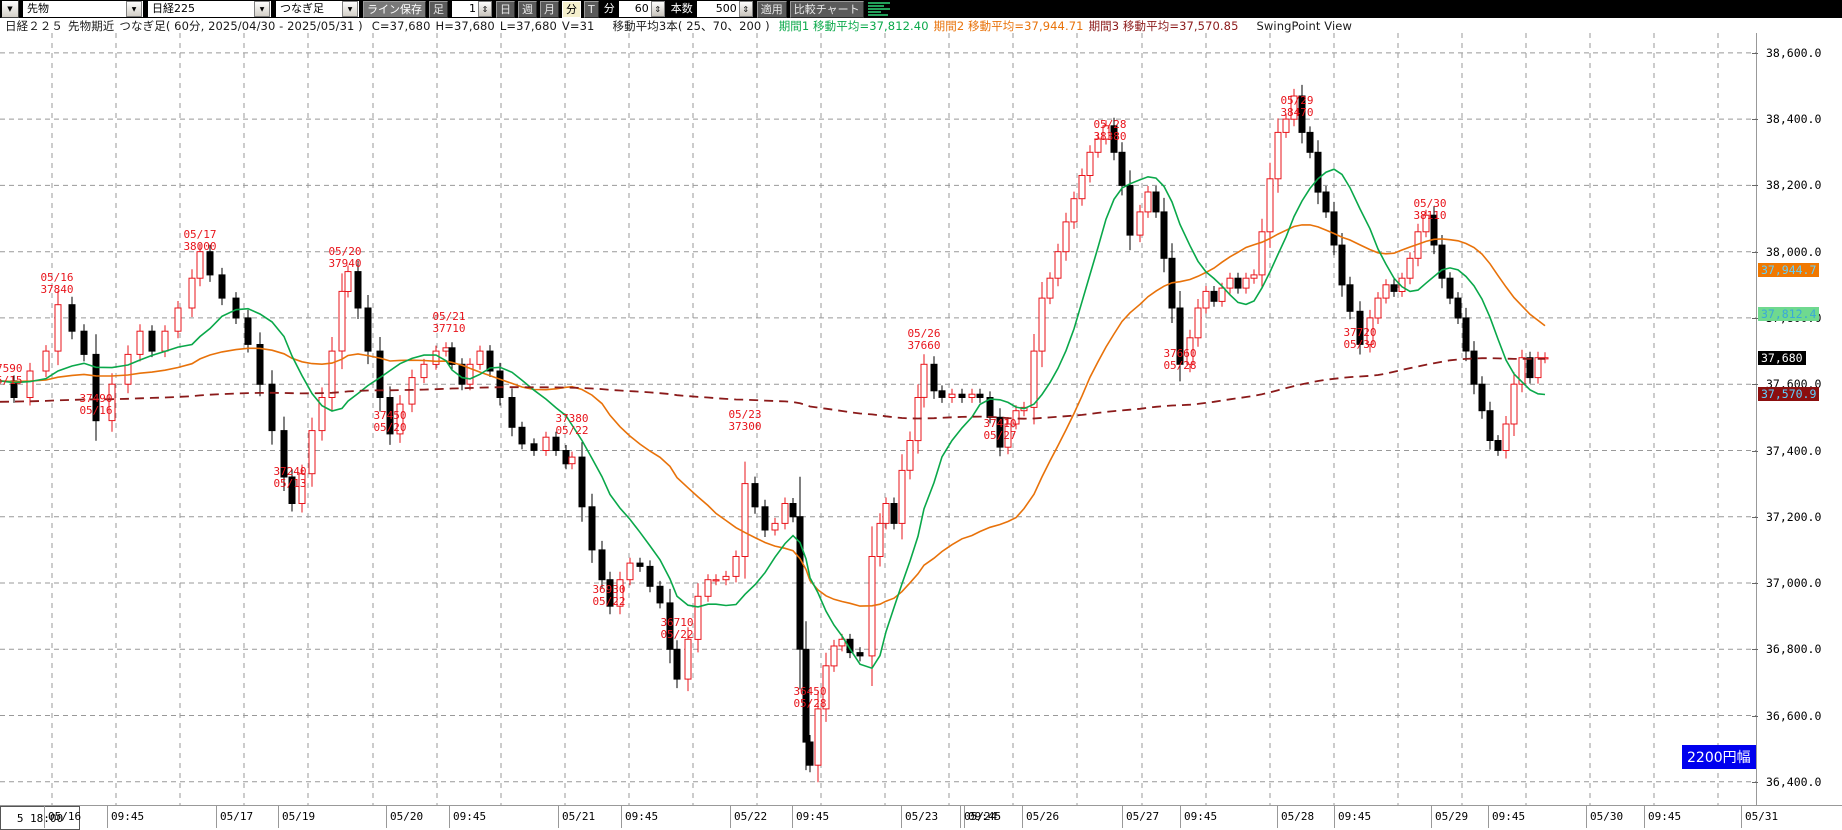 This screenshot has width=1842, height=830. What do you see at coordinates (1794, 185) in the screenshot?
I see `price-axis-label: 38,200.0` at bounding box center [1794, 185].